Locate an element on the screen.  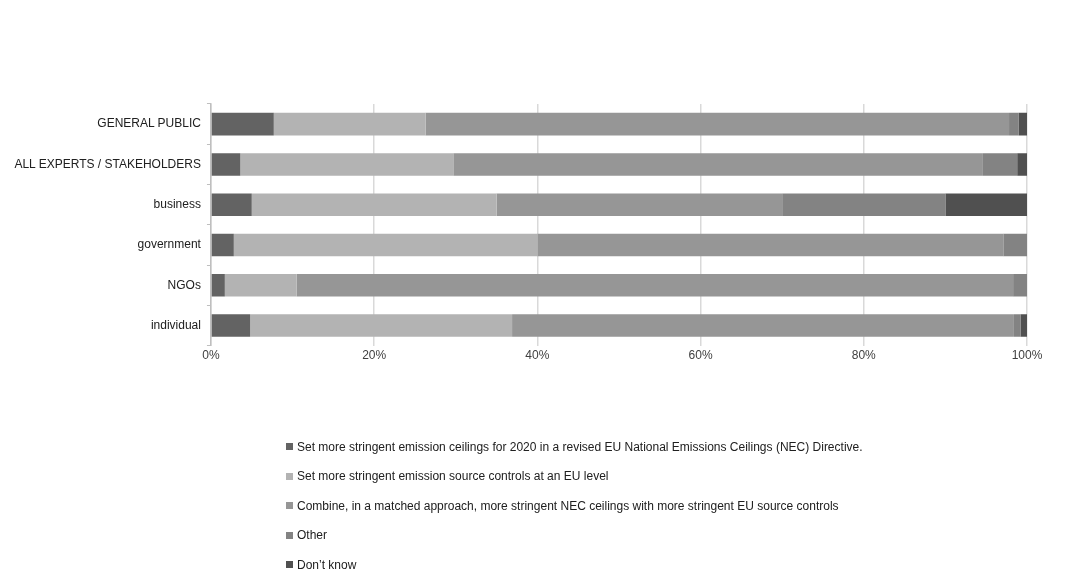
x-tick-label: 0% is located at coordinates (211, 355).